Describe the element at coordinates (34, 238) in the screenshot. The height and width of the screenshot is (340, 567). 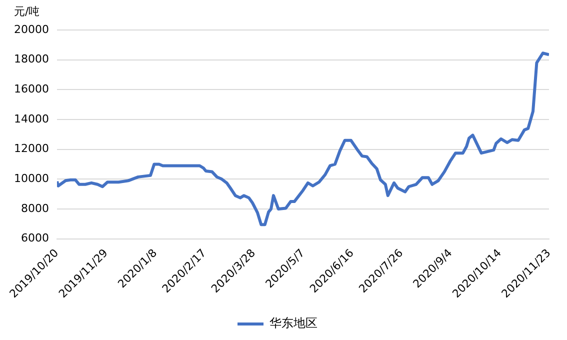
I see `y-tick-label: 6000` at that location.